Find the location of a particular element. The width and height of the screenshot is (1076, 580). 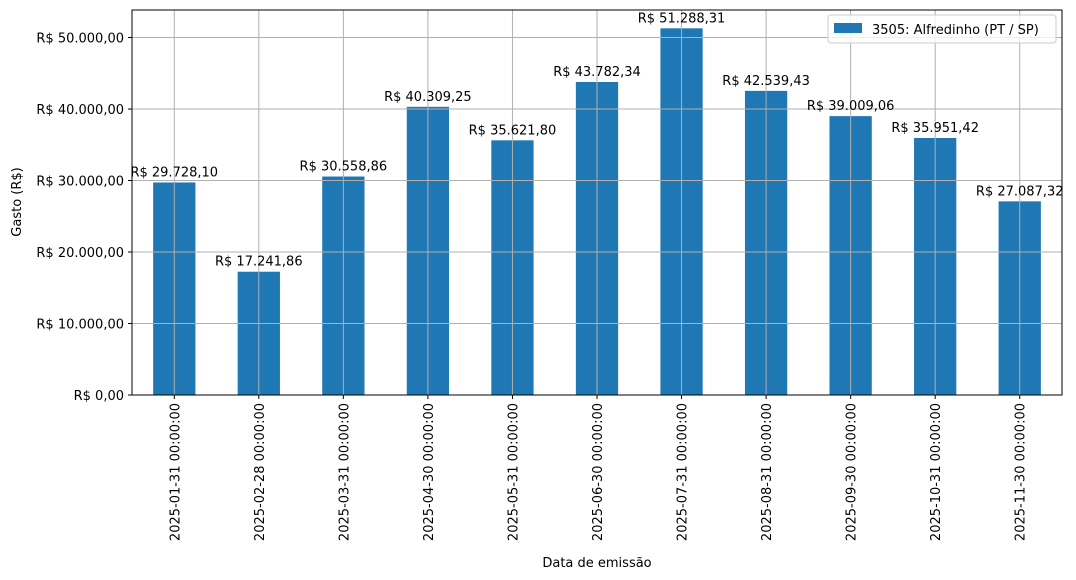

x-tick-label: 2025-03-31 00:00:00 is located at coordinates (344, 472).